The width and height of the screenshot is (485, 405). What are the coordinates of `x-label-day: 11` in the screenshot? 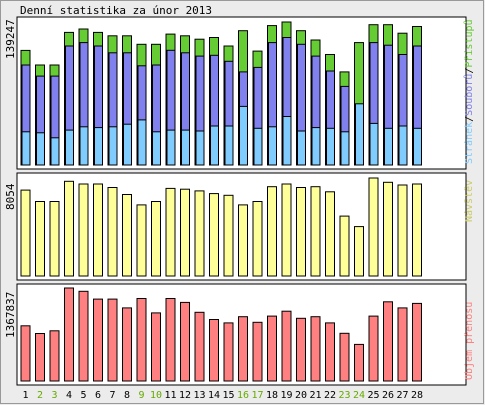 It's located at (170, 395).